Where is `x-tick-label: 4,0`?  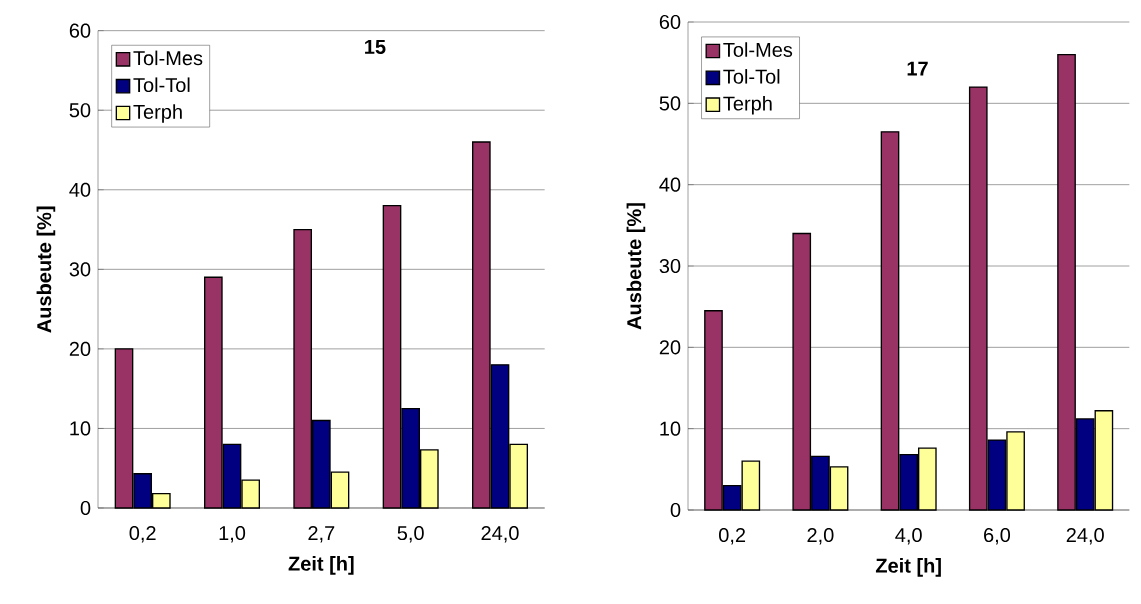
x-tick-label: 4,0 is located at coordinates (908, 536).